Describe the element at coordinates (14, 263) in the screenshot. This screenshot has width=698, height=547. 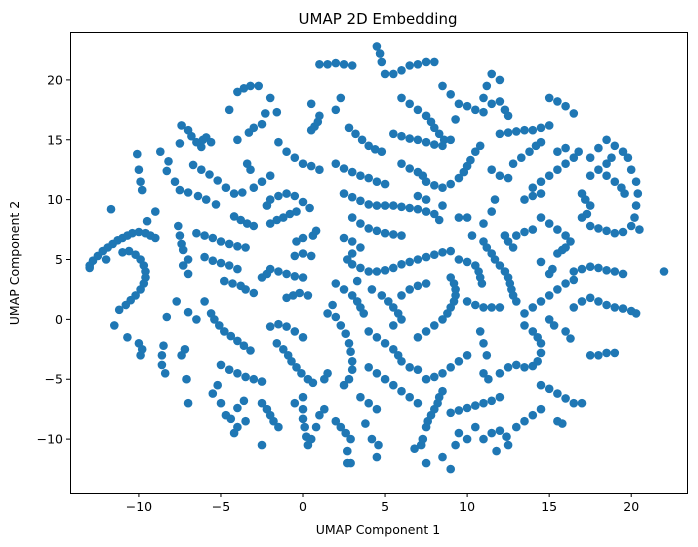
I see `y-axis-label: UMAP Component 2` at that location.